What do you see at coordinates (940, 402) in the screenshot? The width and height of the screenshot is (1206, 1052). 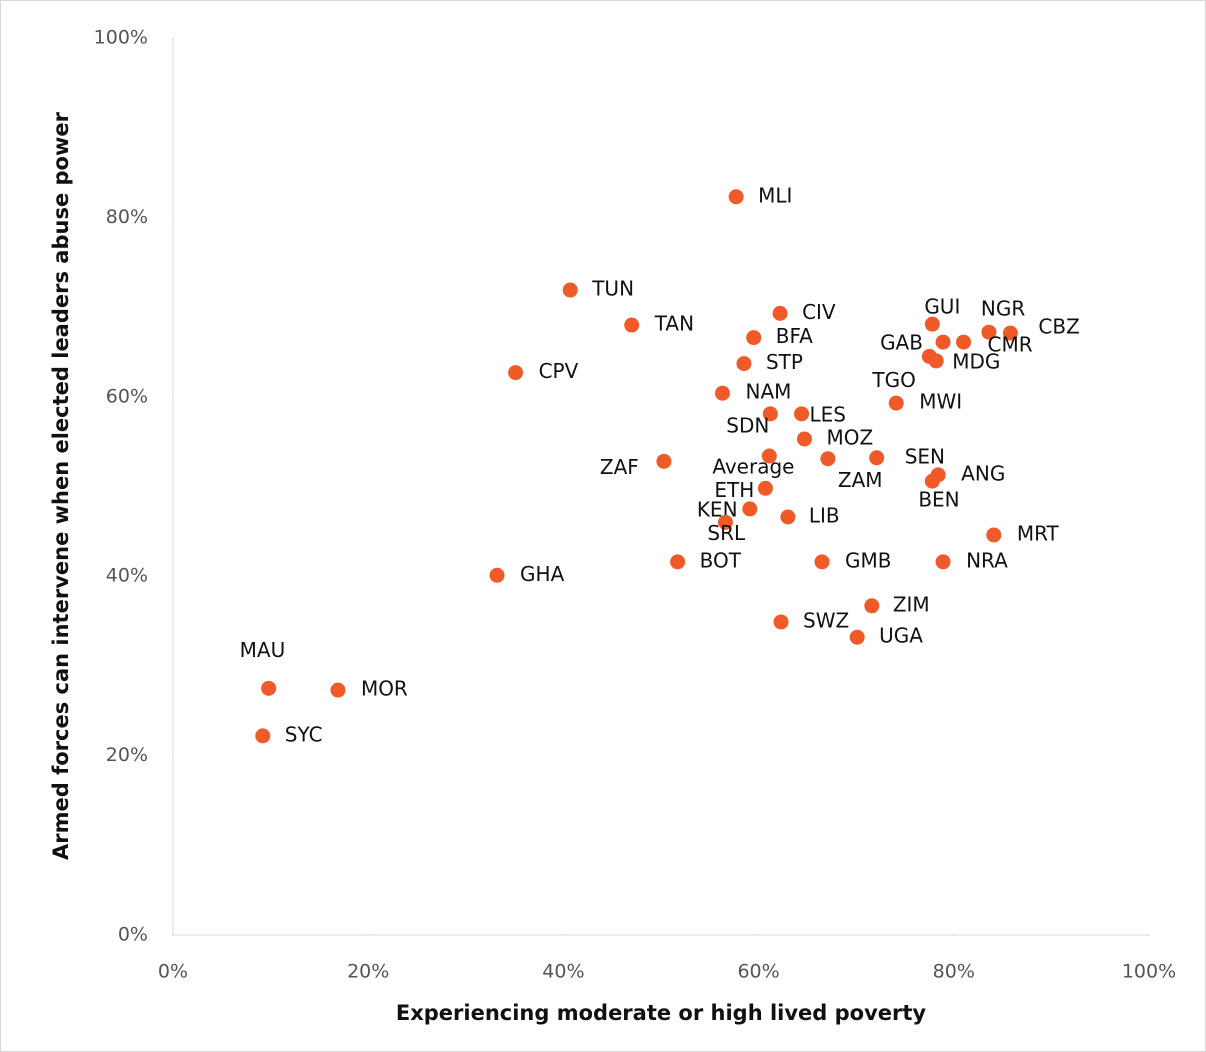 I see `point-label: MWI` at bounding box center [940, 402].